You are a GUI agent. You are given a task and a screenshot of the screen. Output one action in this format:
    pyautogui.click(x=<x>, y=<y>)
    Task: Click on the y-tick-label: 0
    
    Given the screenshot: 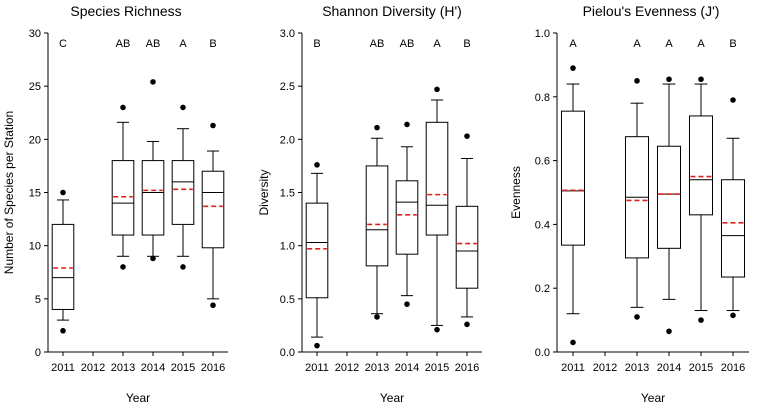 What is the action you would take?
    pyautogui.click(x=38, y=353)
    